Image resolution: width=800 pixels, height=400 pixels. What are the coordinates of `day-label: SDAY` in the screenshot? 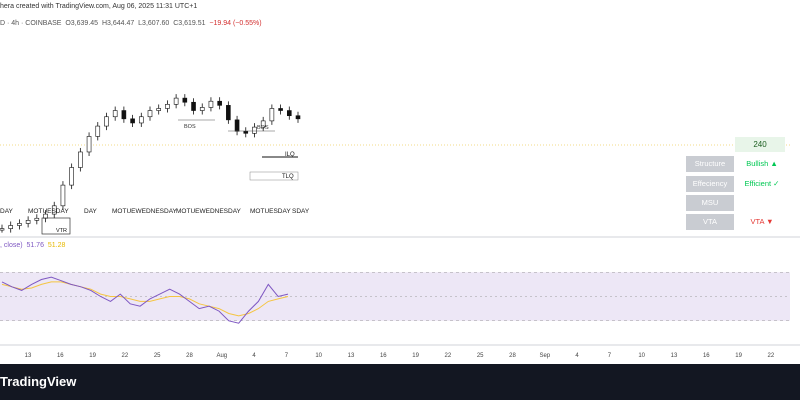 It's located at (301, 211).